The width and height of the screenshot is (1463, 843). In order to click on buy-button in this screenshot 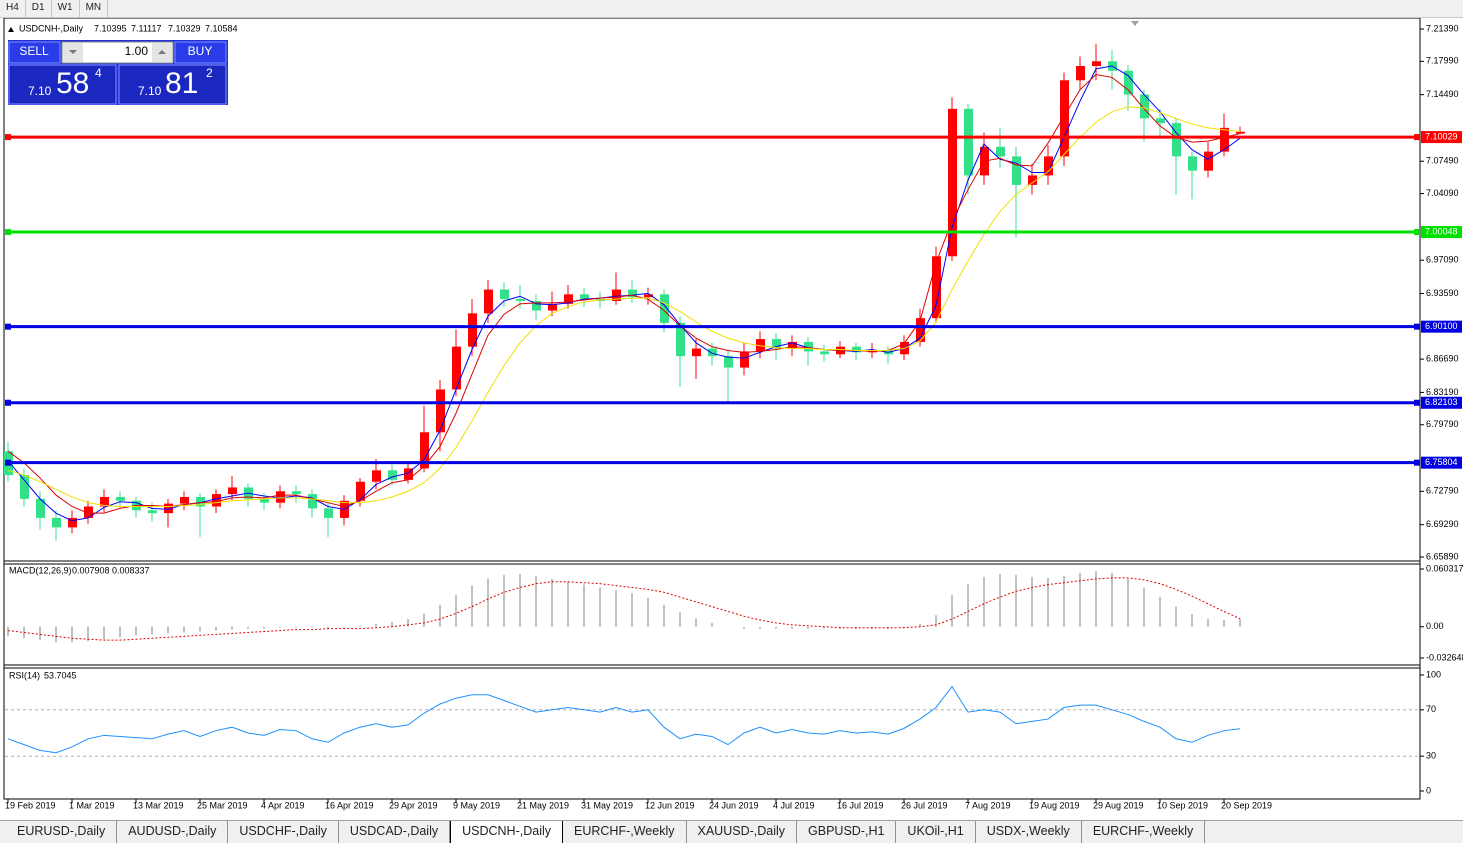, I will do `click(200, 52)`.